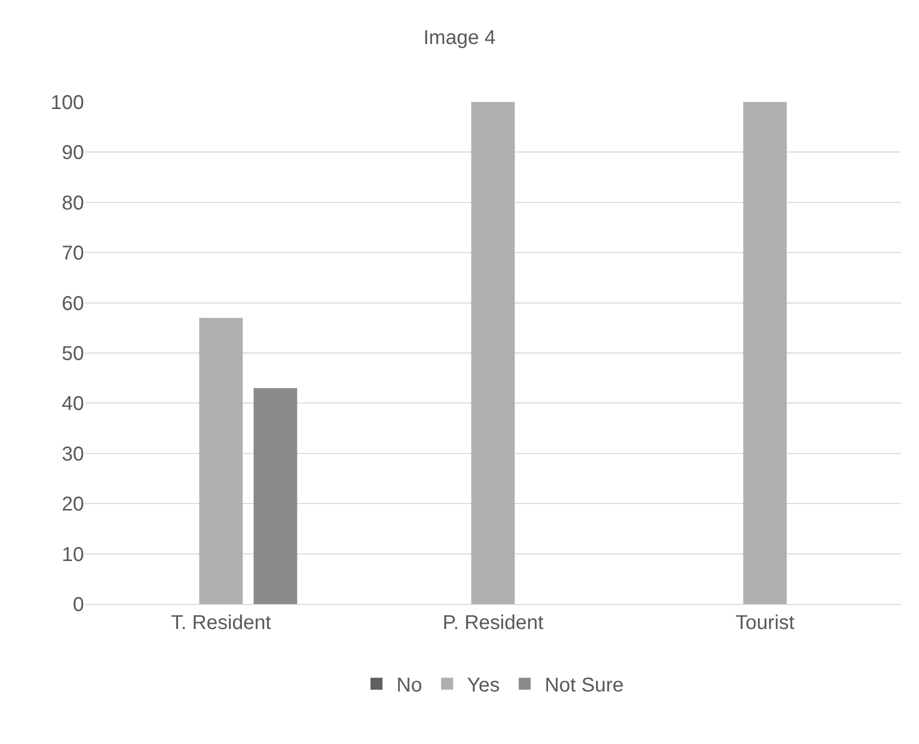  What do you see at coordinates (221, 623) in the screenshot?
I see `x-tick-label: T. Resident` at bounding box center [221, 623].